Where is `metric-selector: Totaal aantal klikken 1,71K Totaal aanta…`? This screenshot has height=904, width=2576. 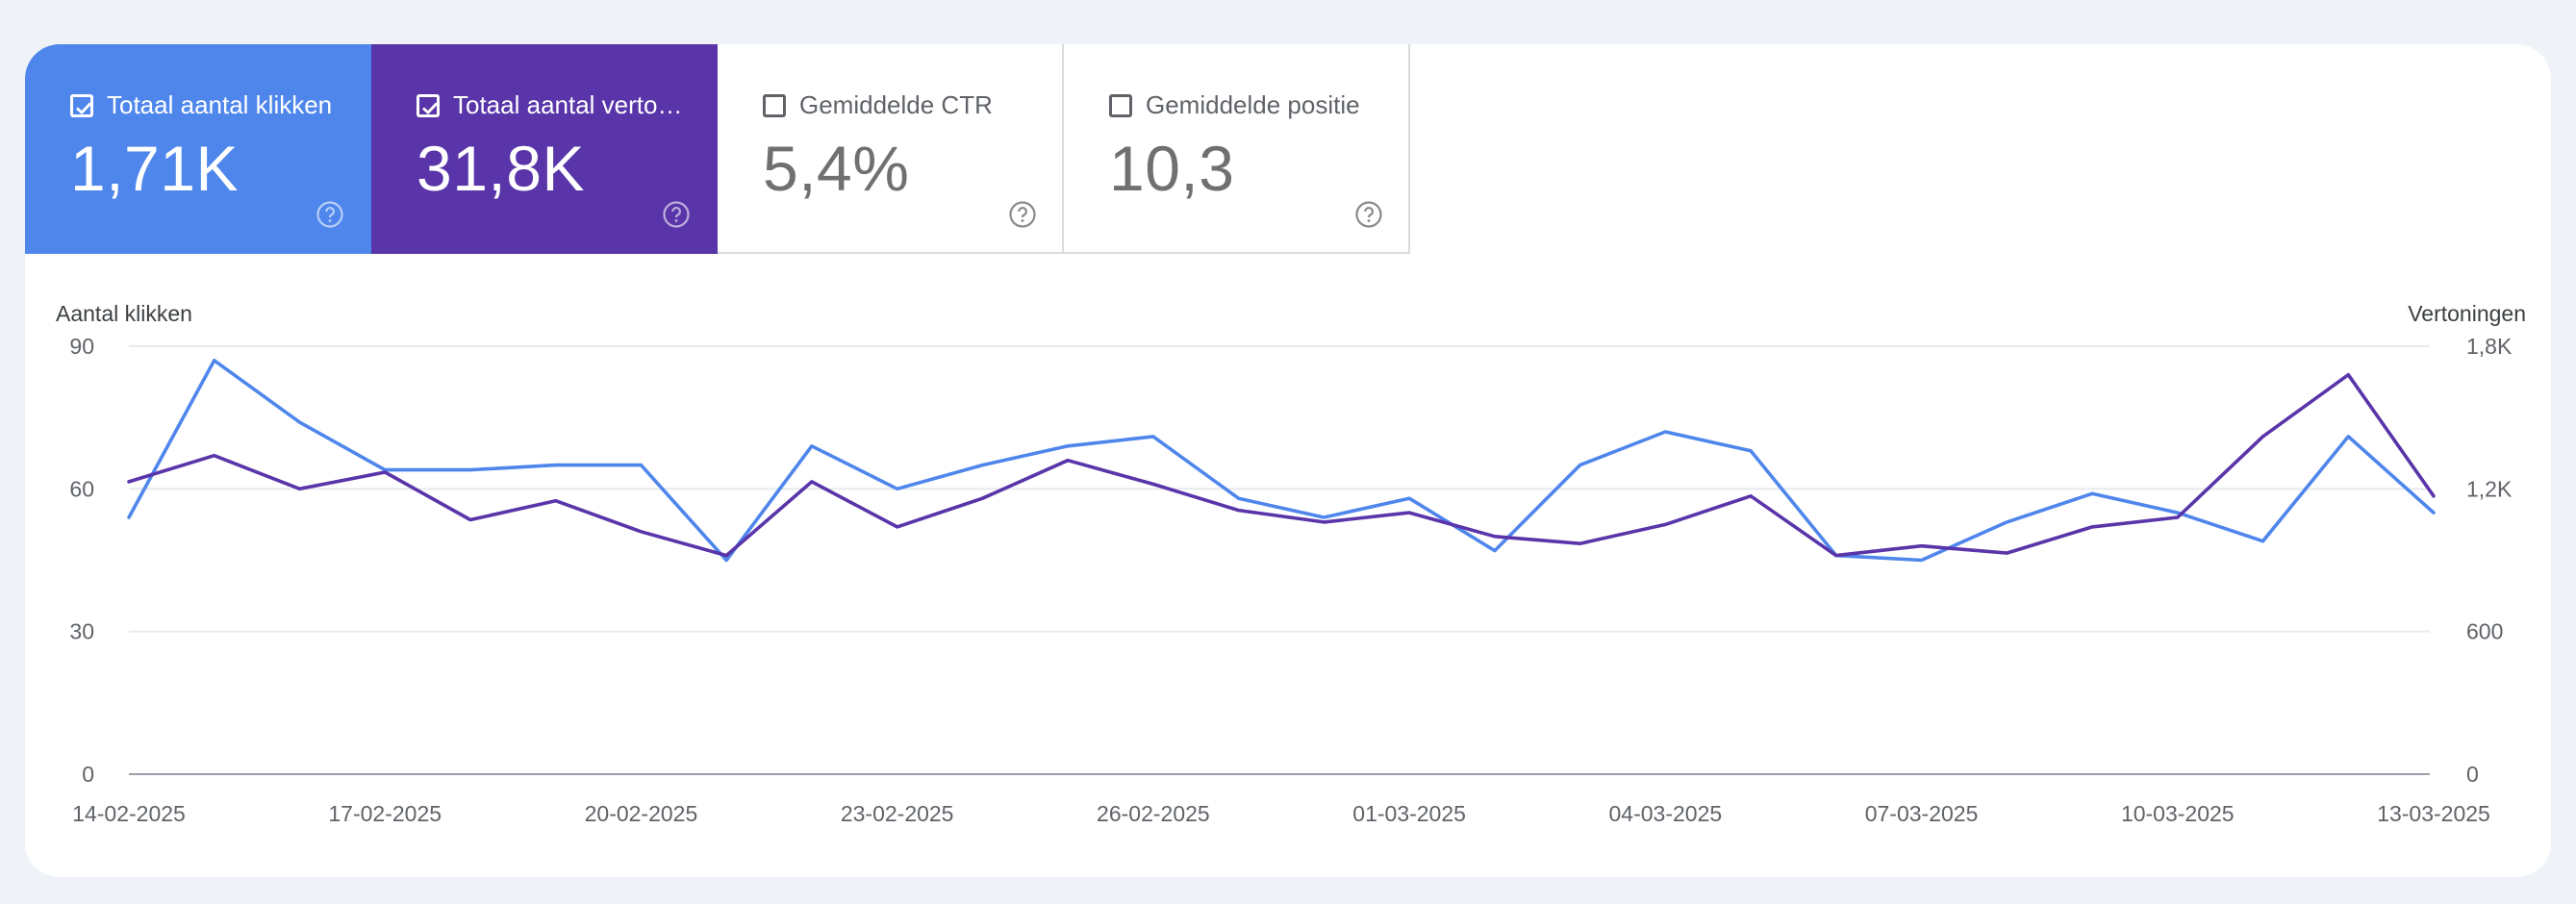 metric-selector: Totaal aantal klikken 1,71K Totaal aanta… is located at coordinates (717, 149).